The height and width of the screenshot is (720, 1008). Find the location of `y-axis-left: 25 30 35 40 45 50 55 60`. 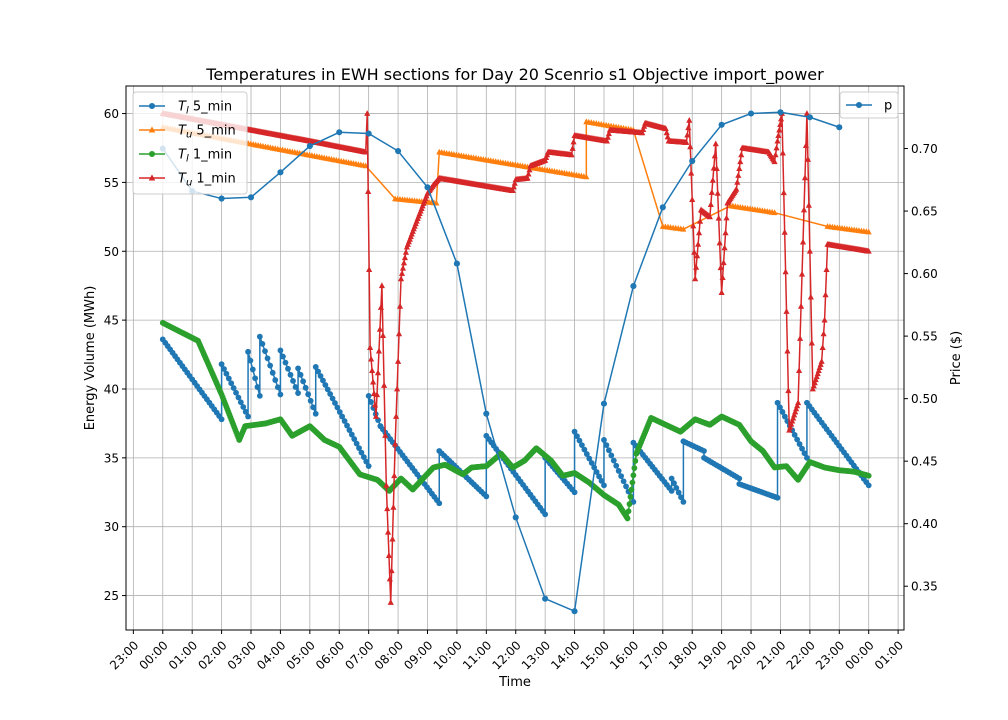

y-axis-left: 25 30 35 40 45 50 55 60 is located at coordinates (115, 355).